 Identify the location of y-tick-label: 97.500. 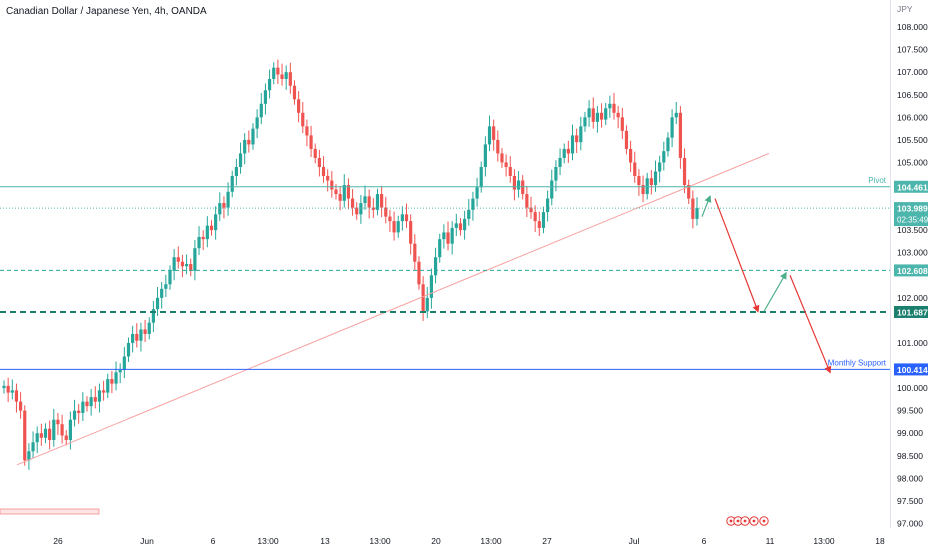
(910, 501).